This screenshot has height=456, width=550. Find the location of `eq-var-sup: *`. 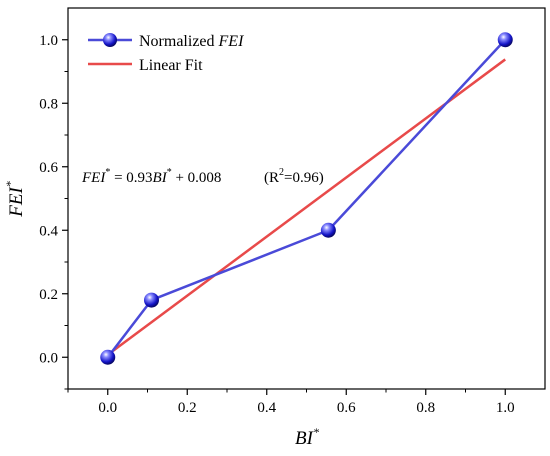

eq-var-sup: * is located at coordinates (169, 172).